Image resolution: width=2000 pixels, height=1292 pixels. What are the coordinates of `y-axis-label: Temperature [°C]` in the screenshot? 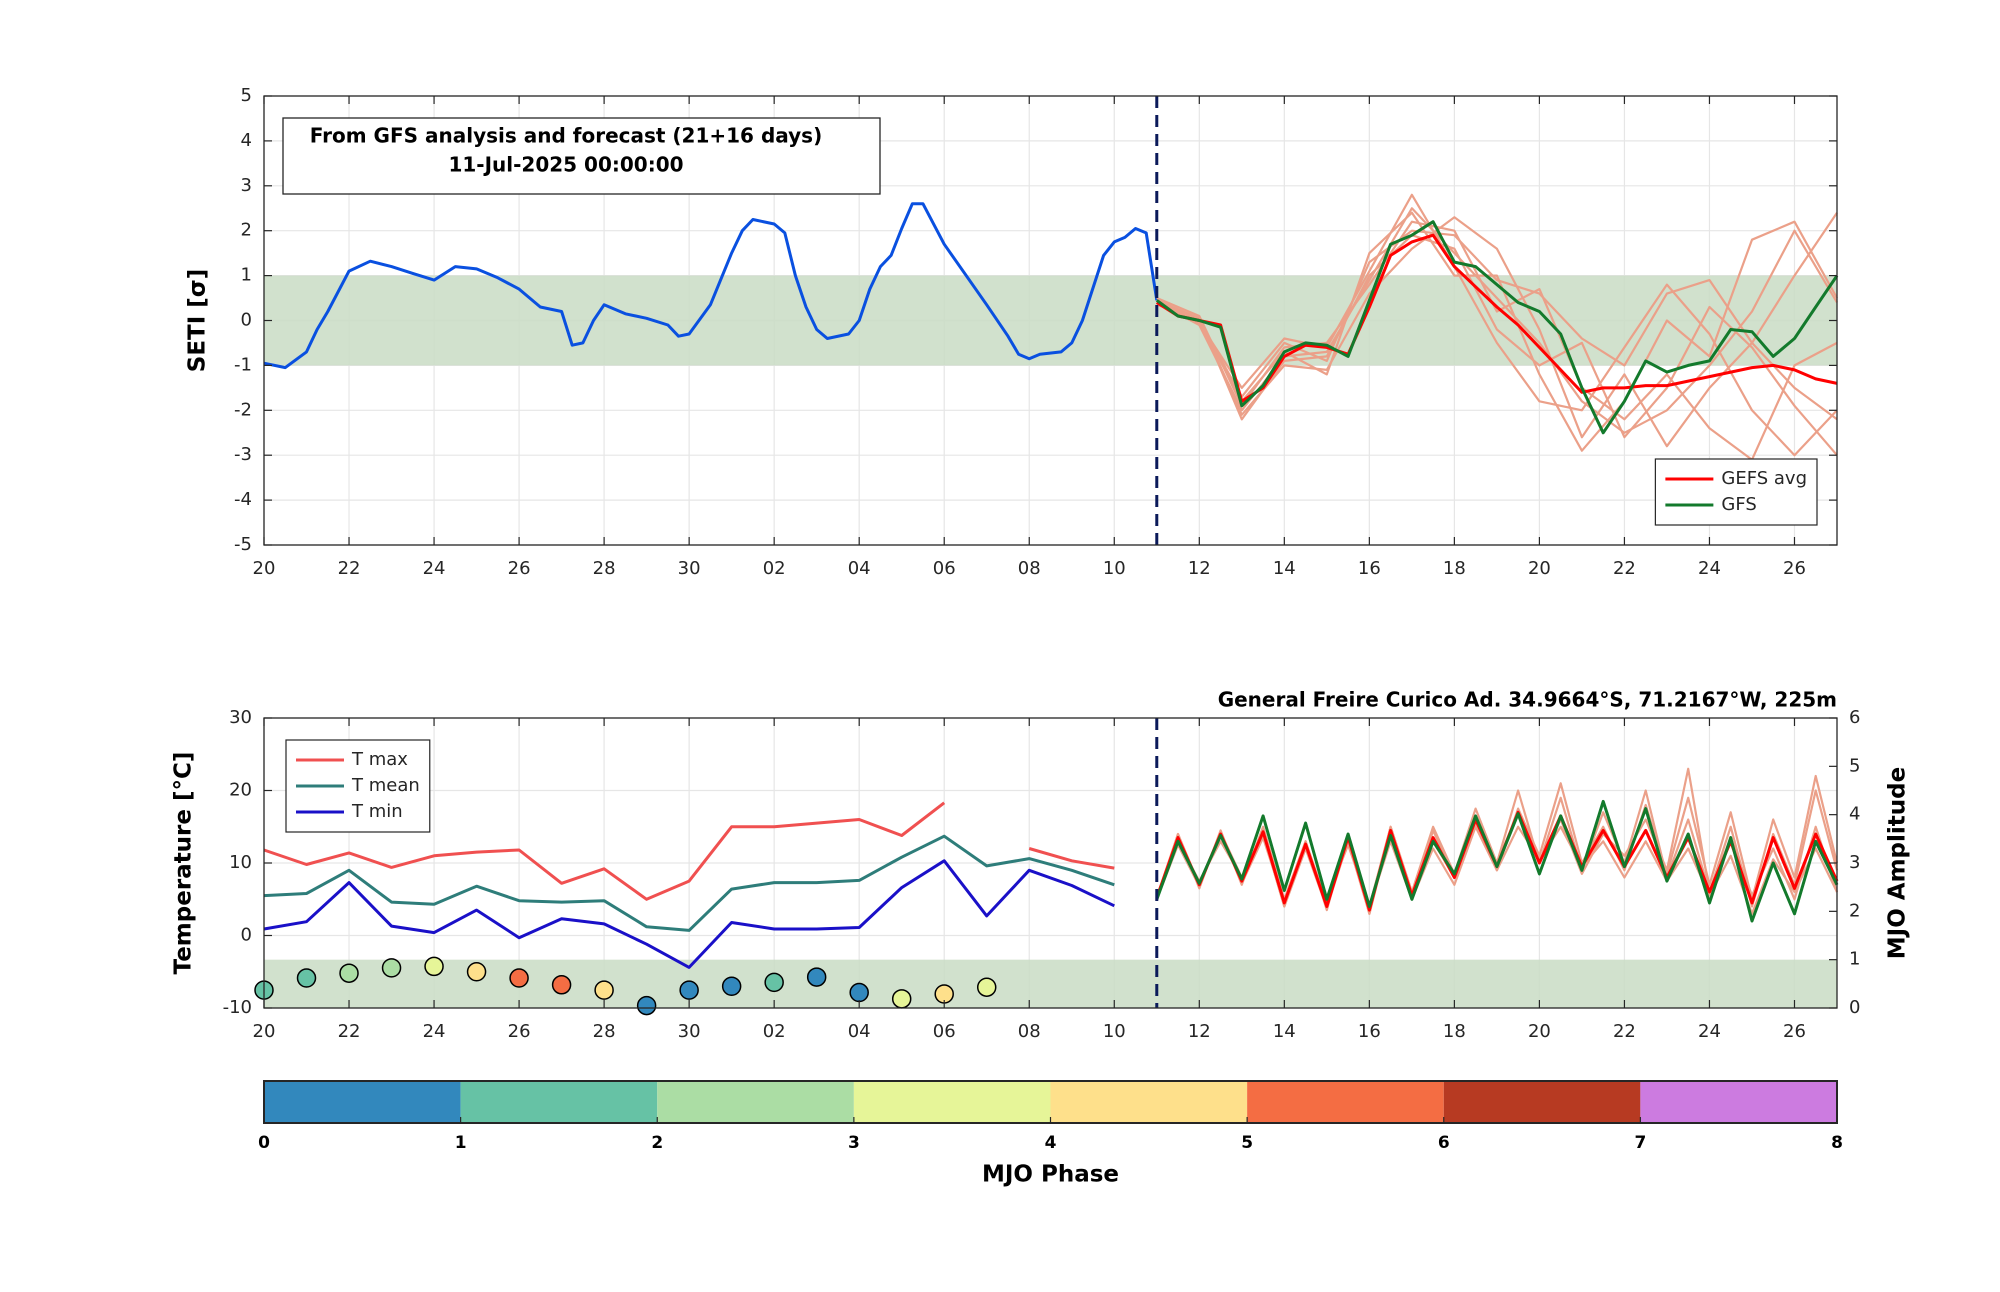 It's located at (184, 863).